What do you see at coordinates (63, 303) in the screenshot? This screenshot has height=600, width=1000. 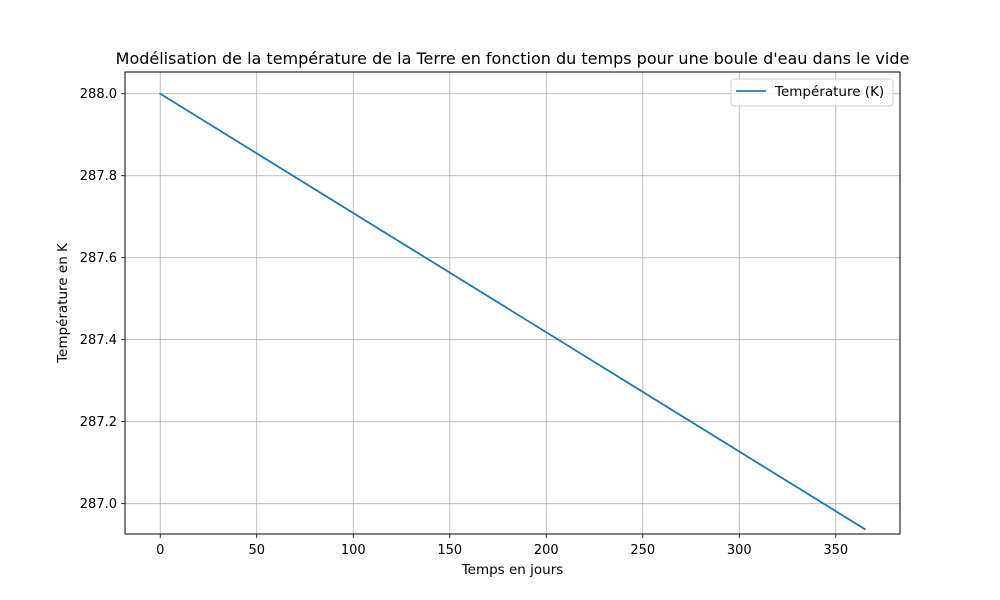 I see `y-axis-label: Température en K` at bounding box center [63, 303].